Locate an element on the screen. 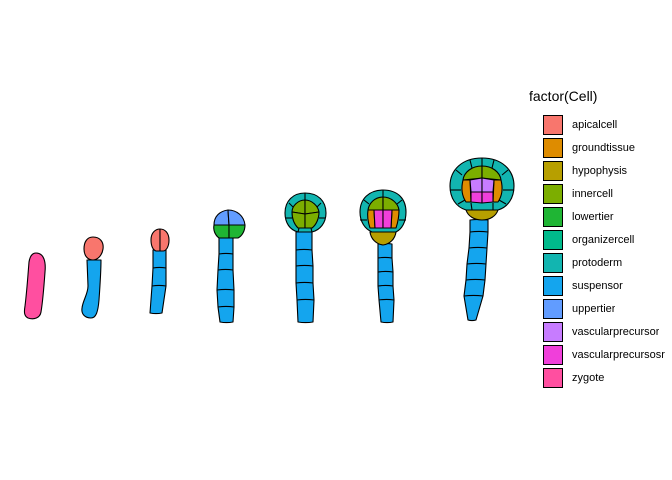  legend-item-hypophysis: hypophysis is located at coordinates (600, 170).